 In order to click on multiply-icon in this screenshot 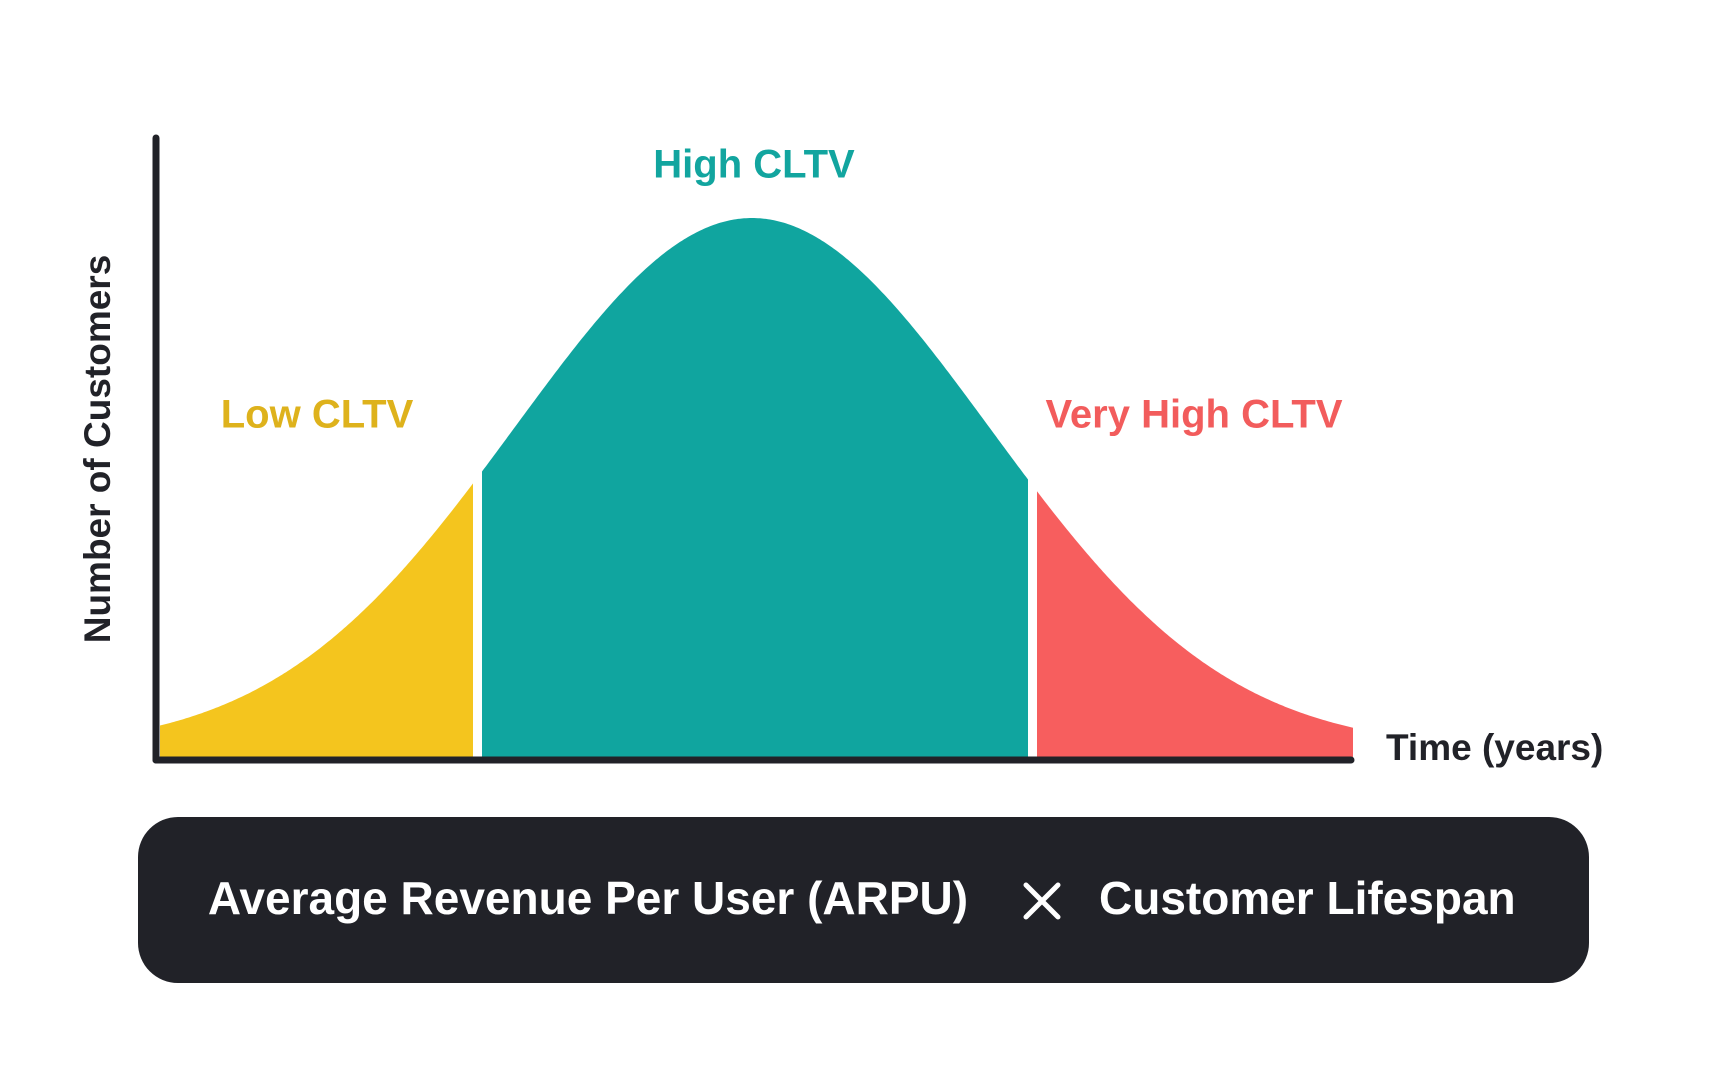, I will do `click(1042, 901)`.